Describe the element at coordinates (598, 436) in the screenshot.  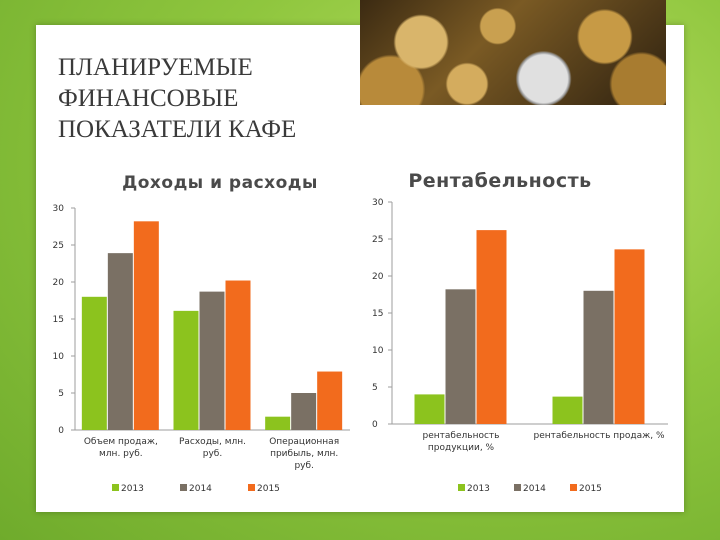
I see `x-category-label: рентабельность продаж, %` at that location.